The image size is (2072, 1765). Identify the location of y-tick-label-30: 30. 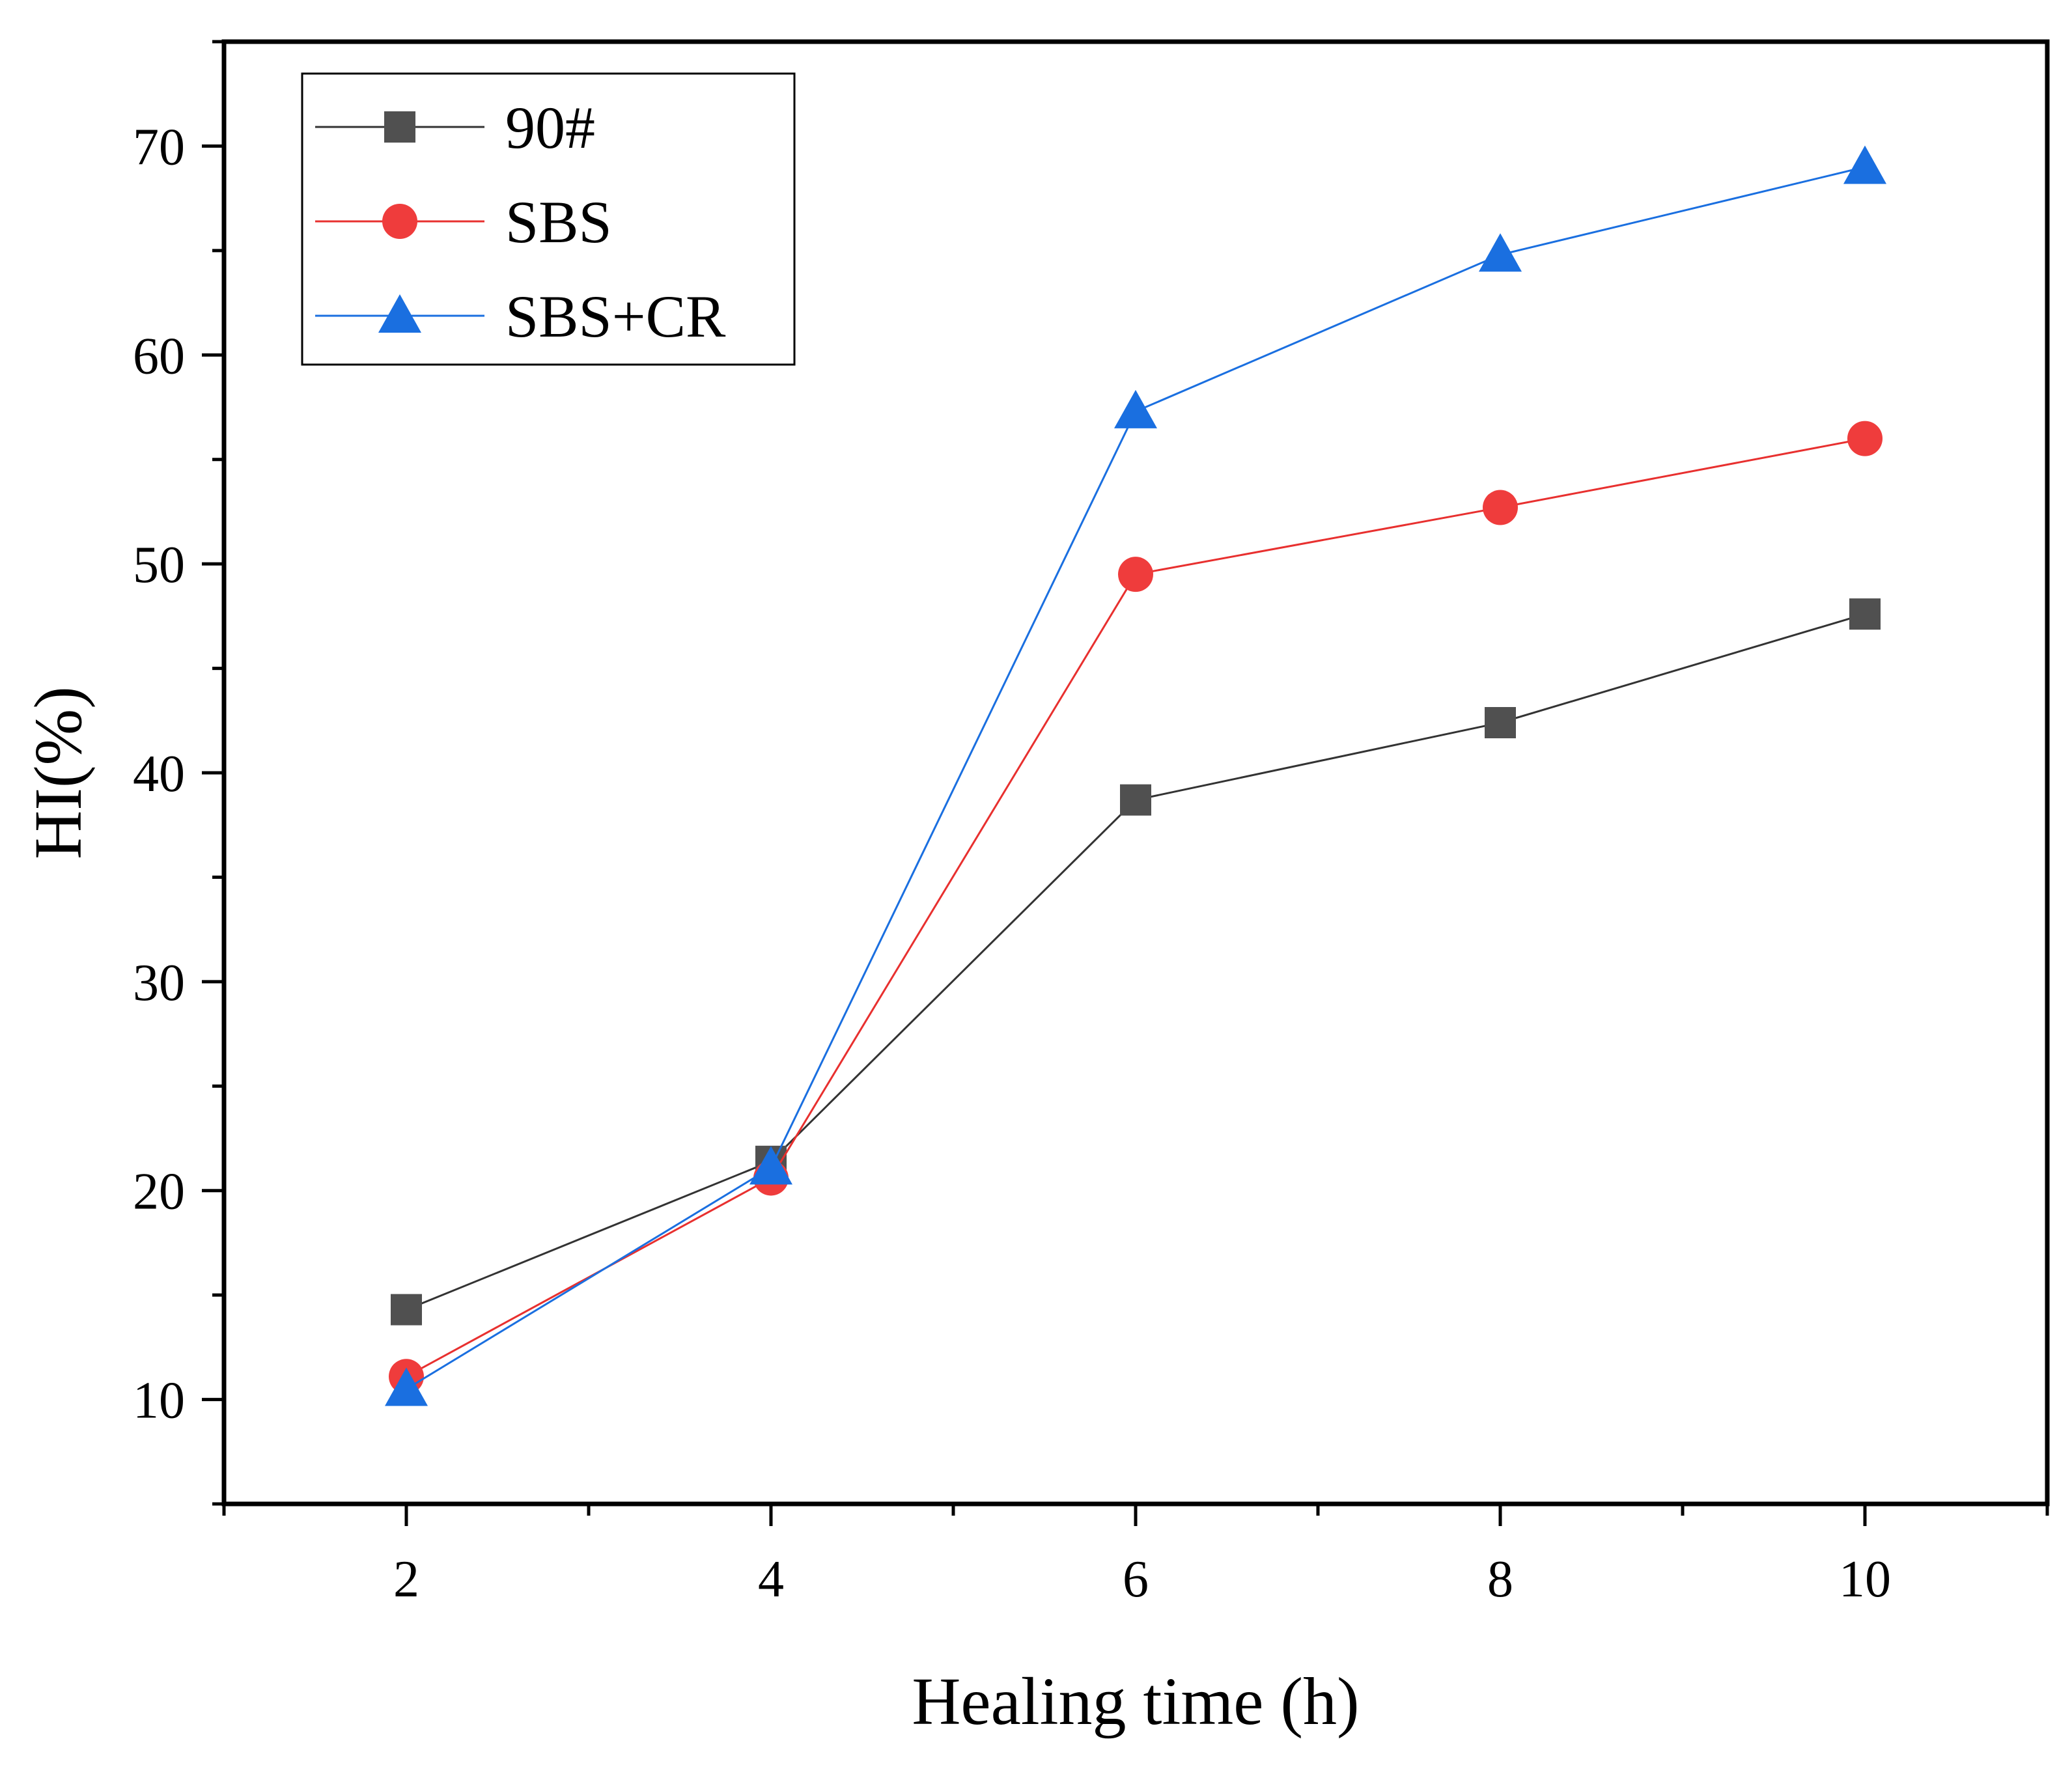
(159, 983).